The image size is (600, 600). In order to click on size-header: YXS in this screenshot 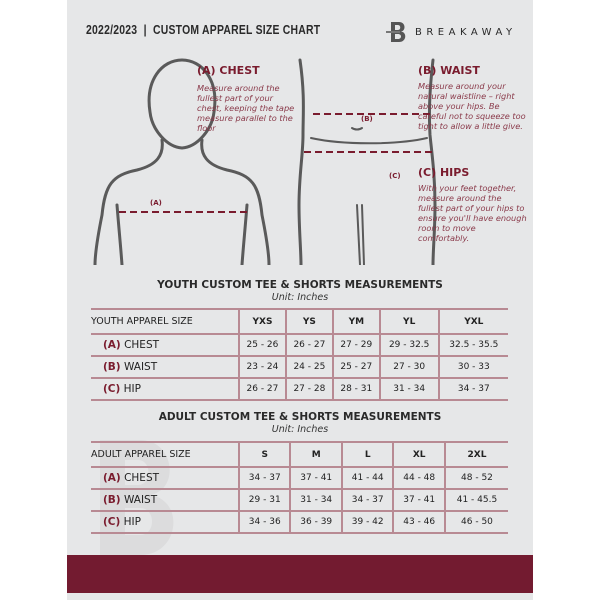, I will do `click(262, 321)`.